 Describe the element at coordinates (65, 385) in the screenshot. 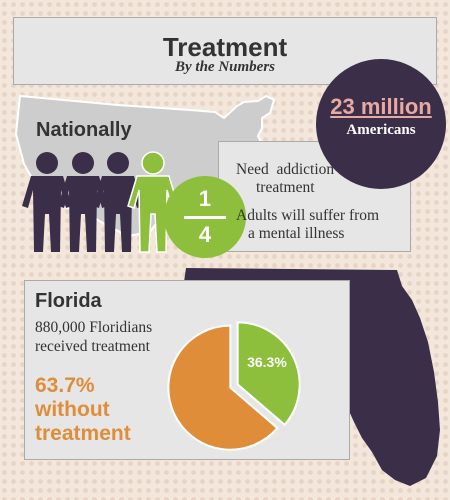

I see `without-line-1: 63.7%` at that location.